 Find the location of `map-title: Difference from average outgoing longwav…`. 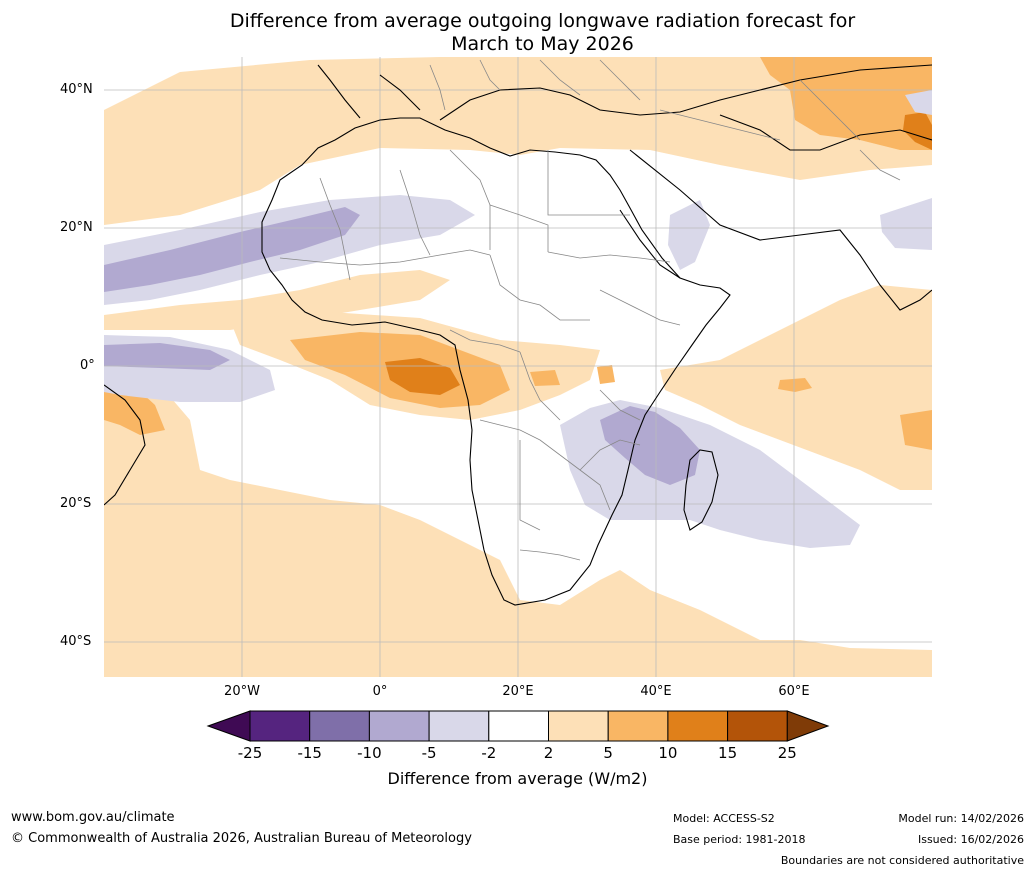

map-title: Difference from average outgoing longwav… is located at coordinates (542, 33).